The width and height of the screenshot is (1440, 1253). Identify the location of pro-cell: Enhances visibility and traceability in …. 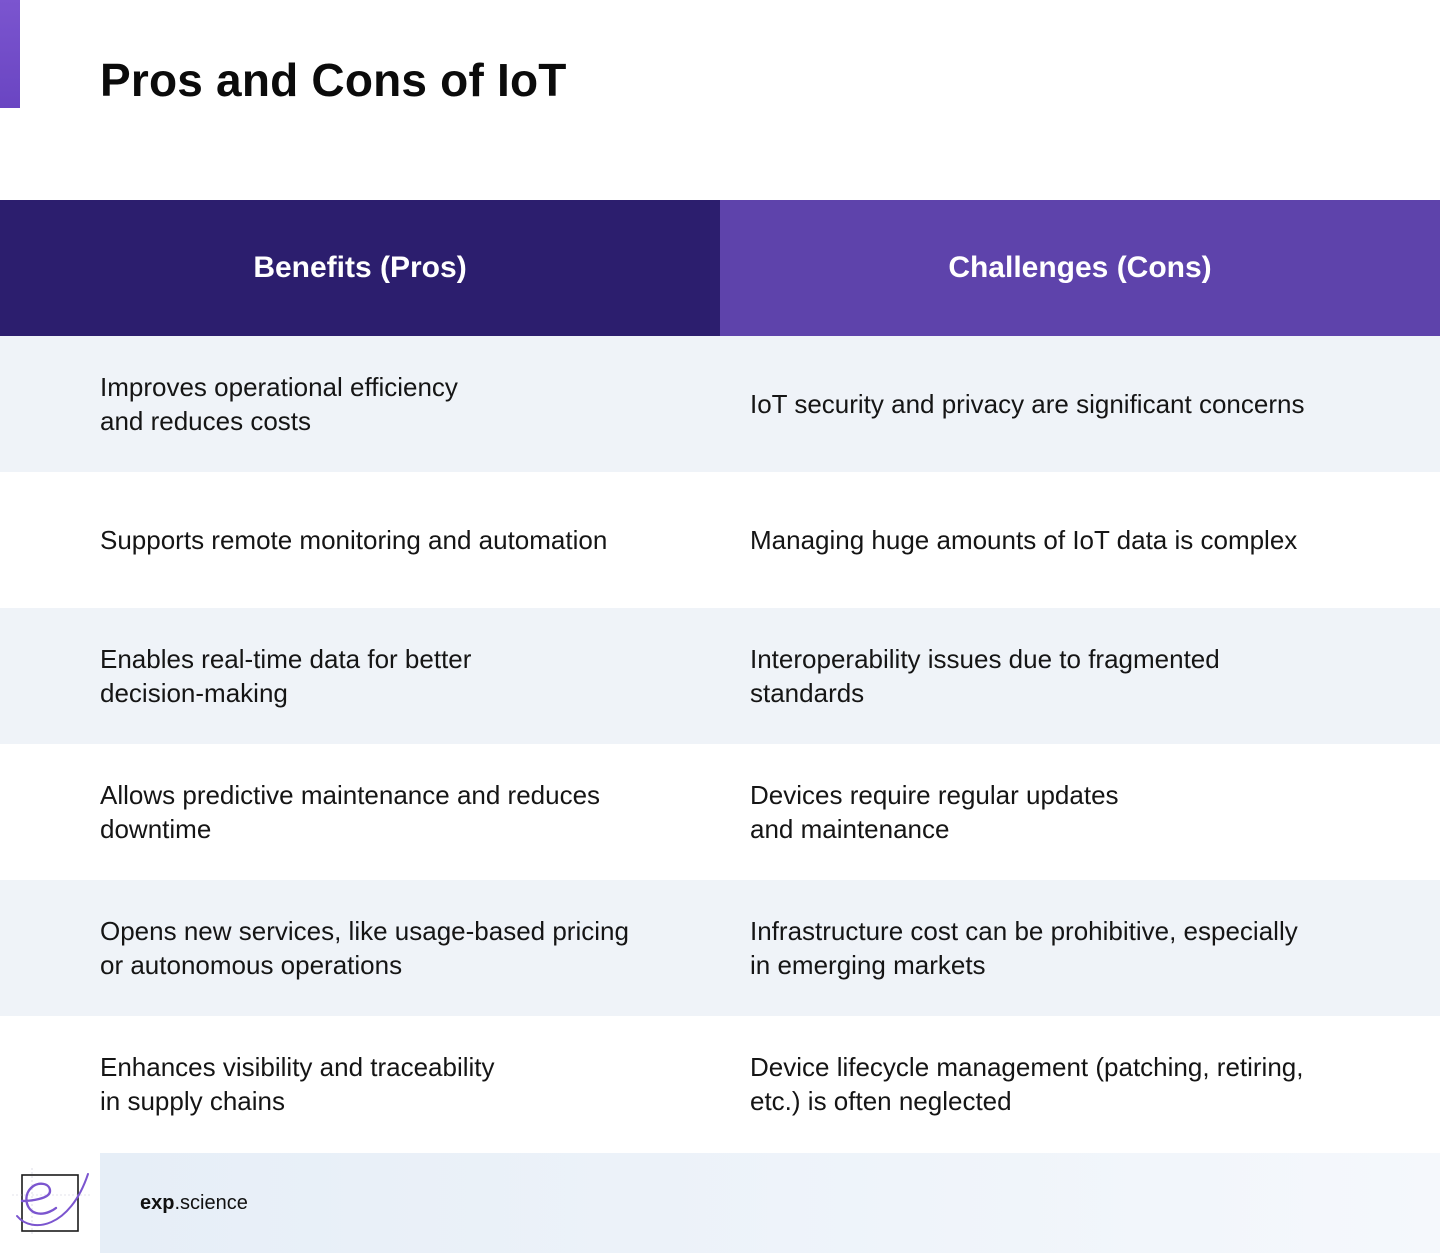
(297, 1084).